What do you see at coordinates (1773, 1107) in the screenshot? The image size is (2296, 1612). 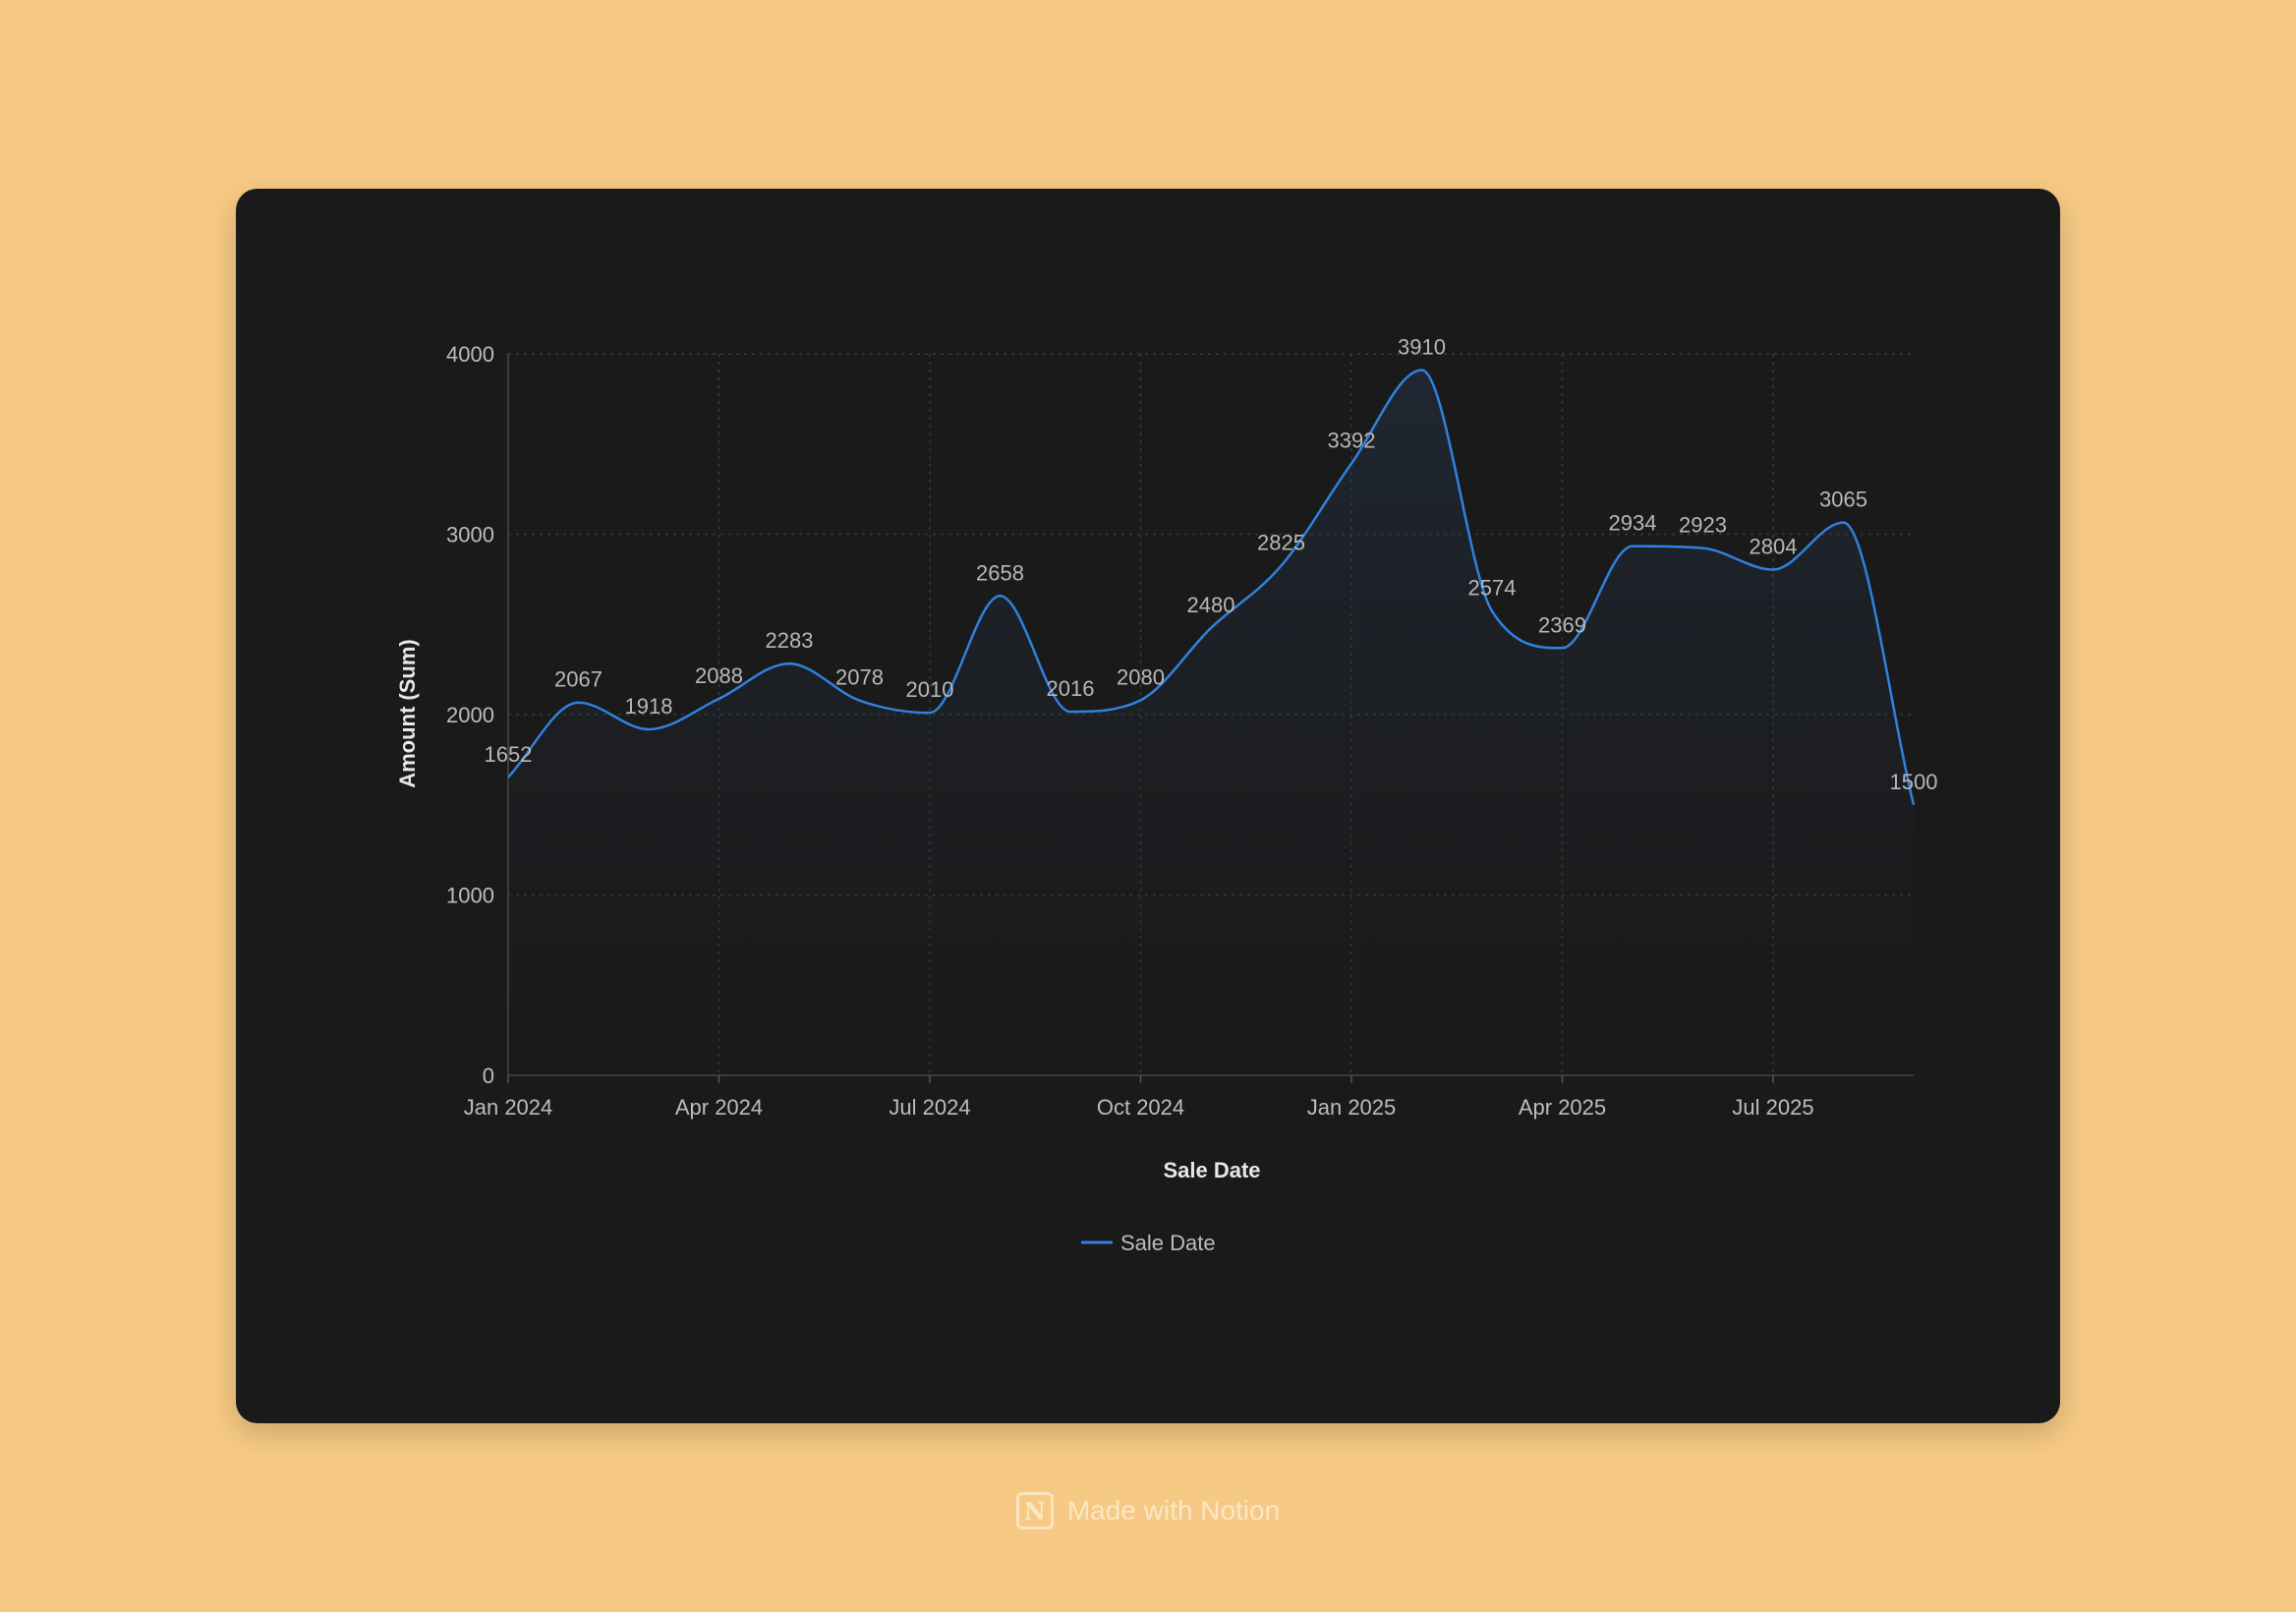 I see `x-tick-label: Jul 2025` at bounding box center [1773, 1107].